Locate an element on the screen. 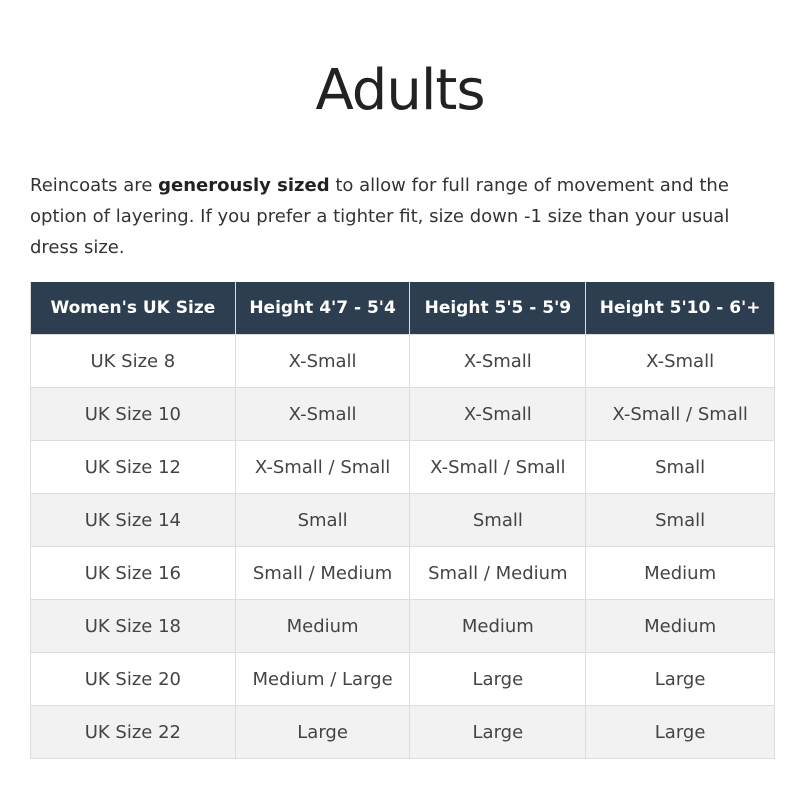  table-cell: UK Size 20 is located at coordinates (133, 679).